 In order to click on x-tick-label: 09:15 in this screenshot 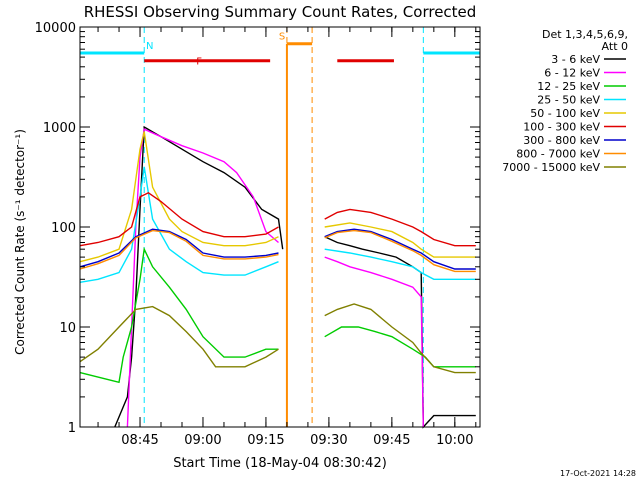, I will do `click(265, 440)`.